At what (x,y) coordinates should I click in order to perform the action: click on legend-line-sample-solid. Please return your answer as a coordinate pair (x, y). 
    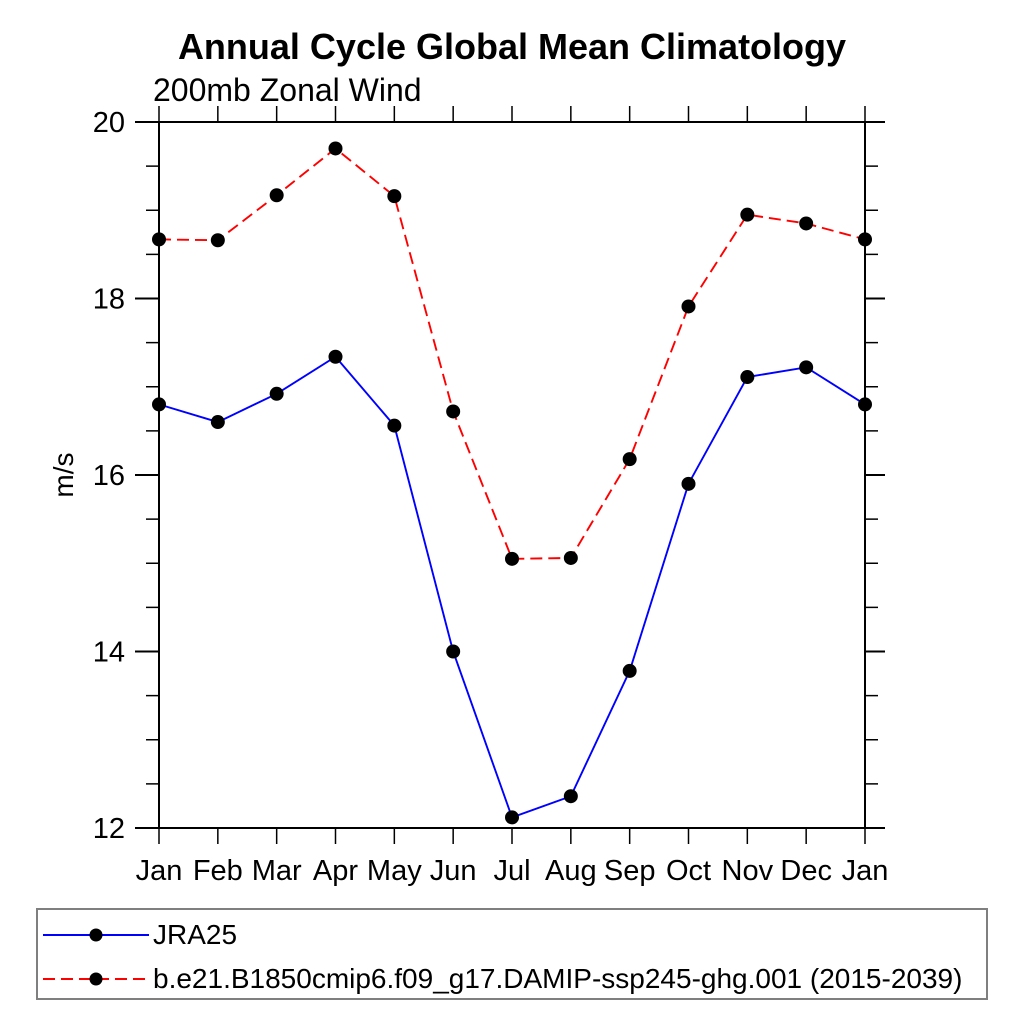
    Looking at the image, I should click on (96, 935).